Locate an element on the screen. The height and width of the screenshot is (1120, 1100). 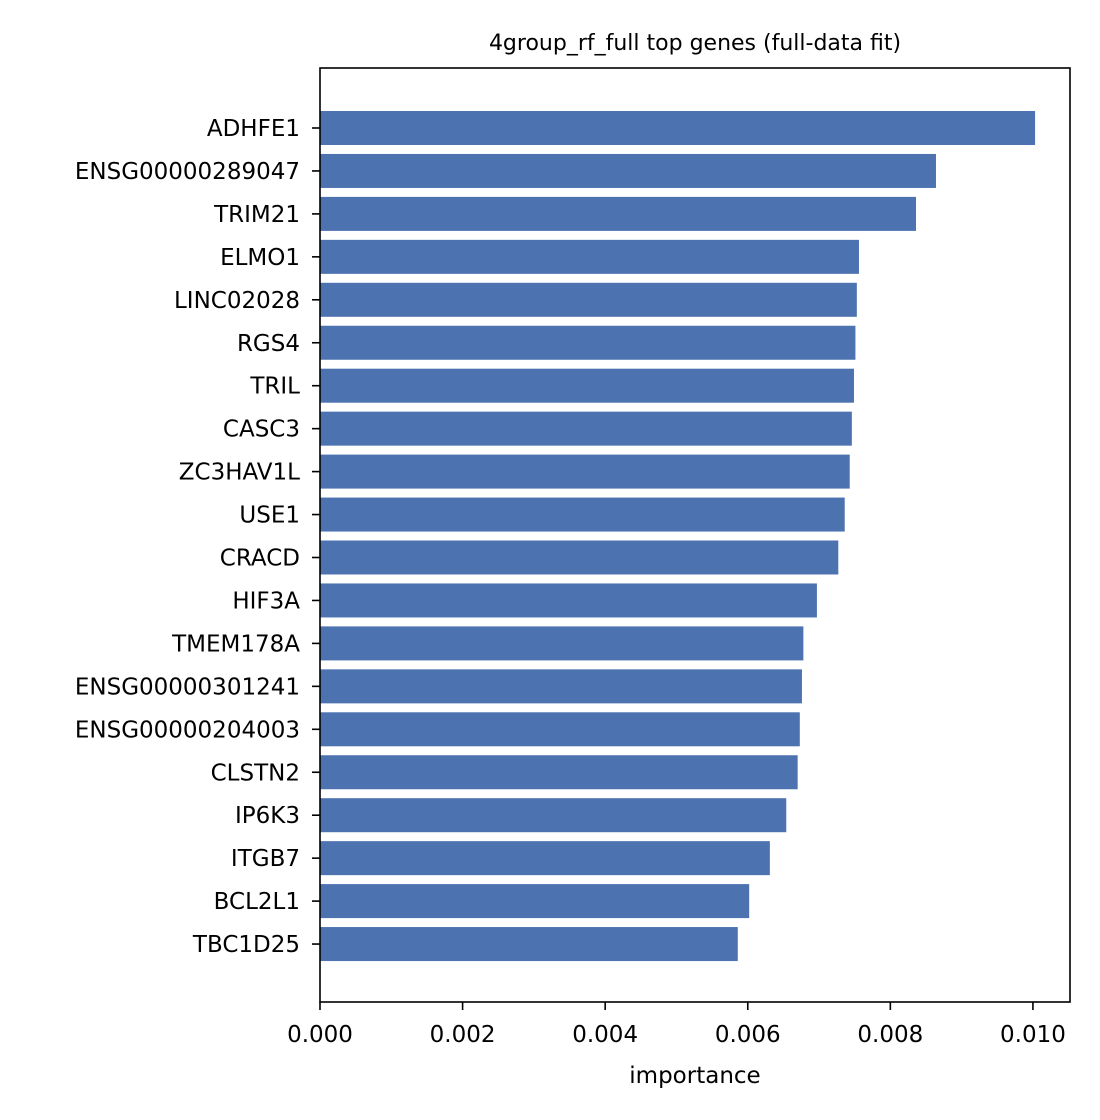
y-category-label: TRIL is located at coordinates (274, 387).